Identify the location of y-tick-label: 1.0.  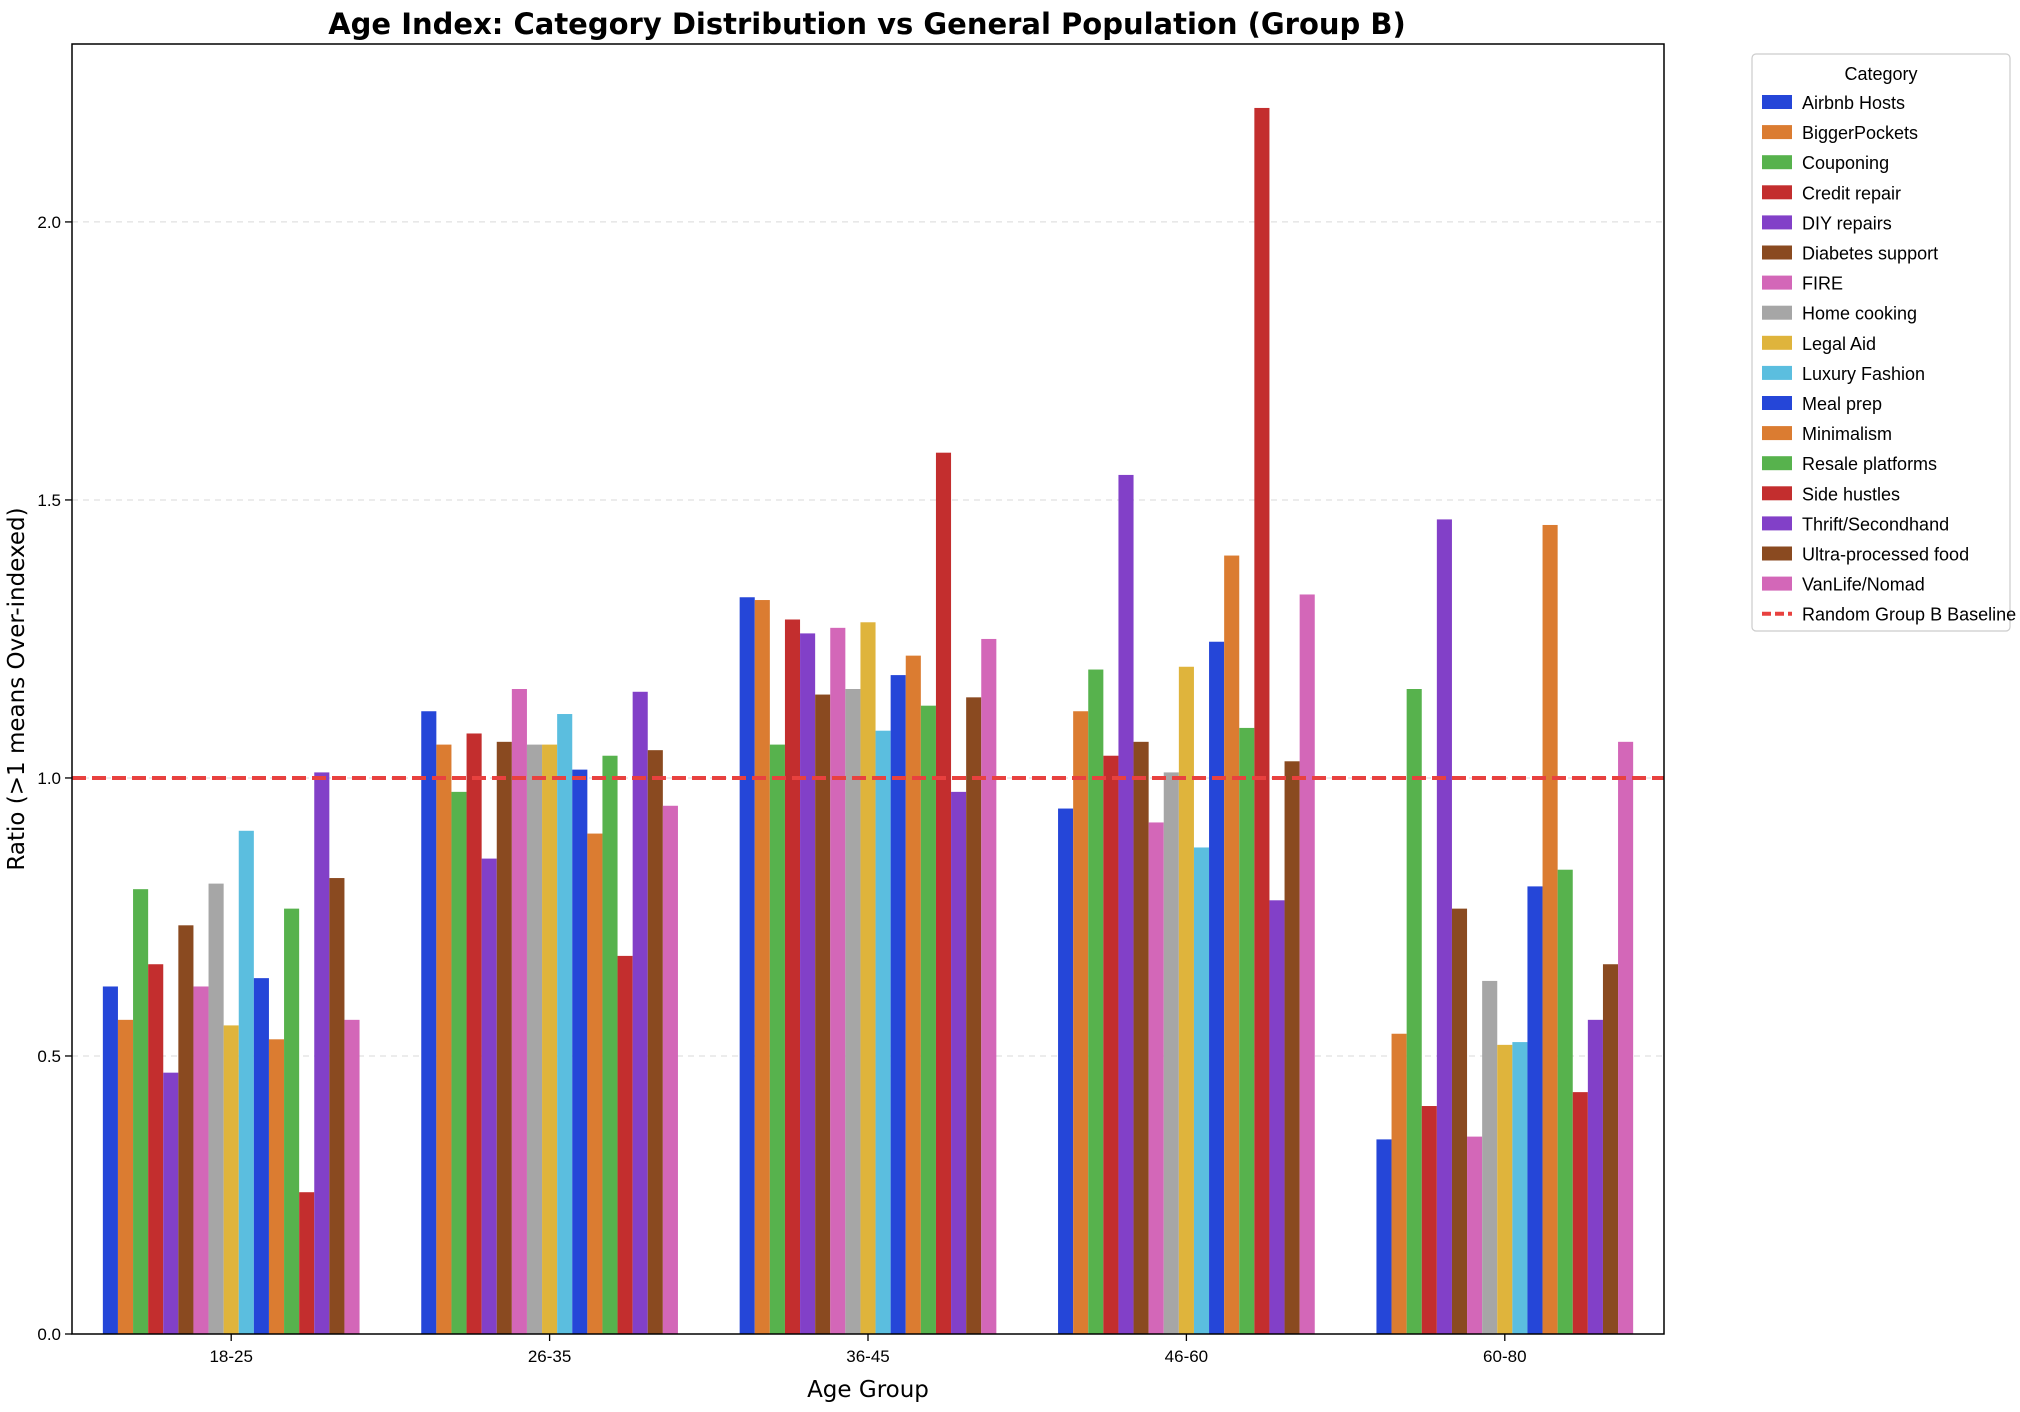
(49, 778).